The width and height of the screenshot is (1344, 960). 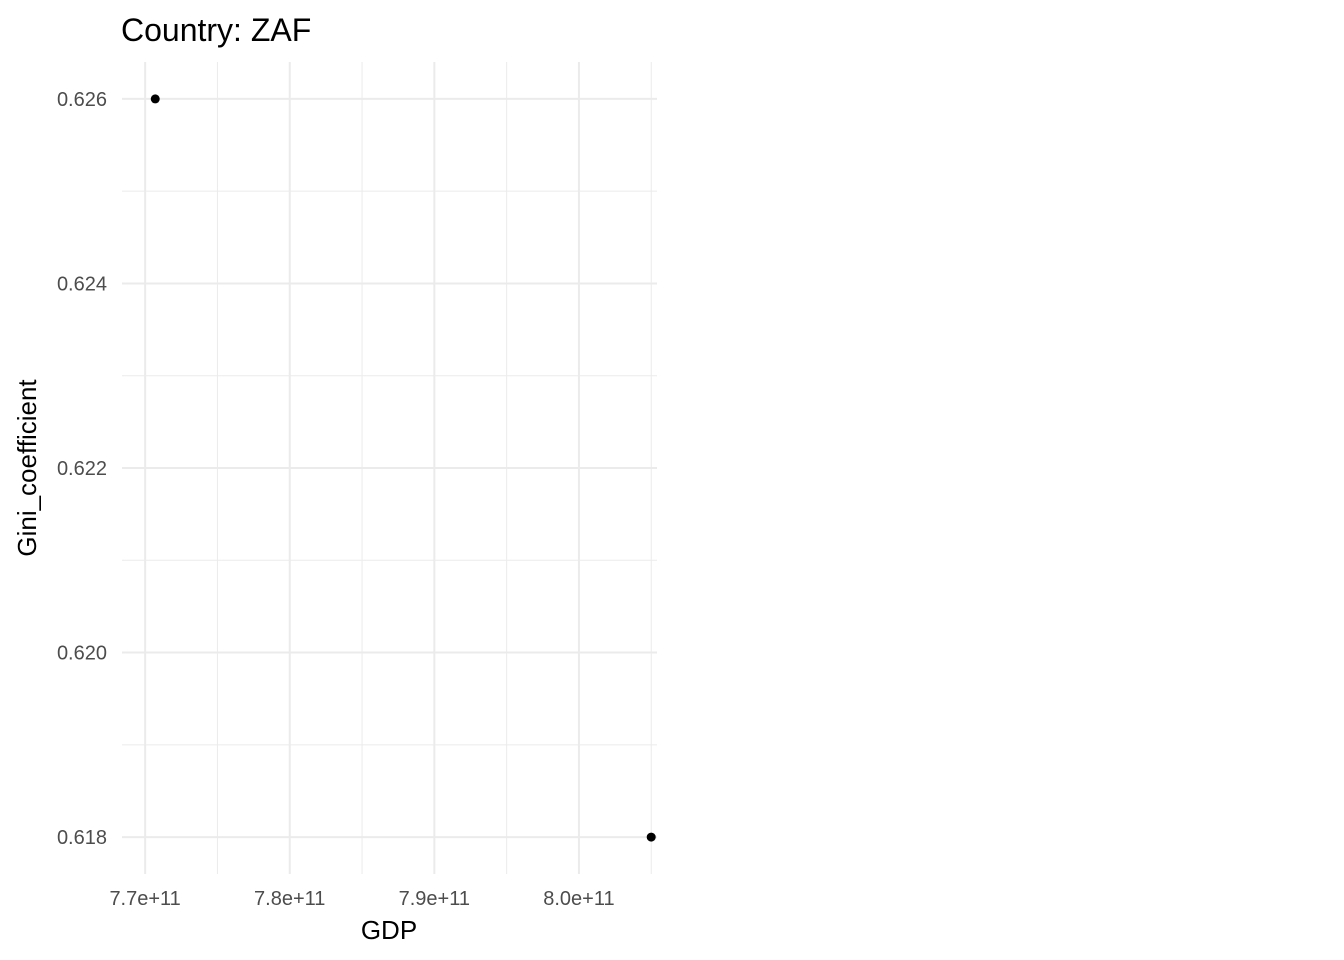 I want to click on y-tick-label: 0.626, so click(x=82, y=100).